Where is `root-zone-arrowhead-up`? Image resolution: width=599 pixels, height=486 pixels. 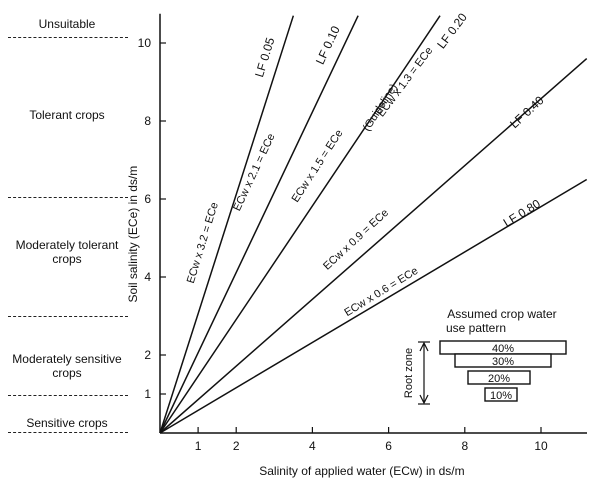
root-zone-arrowhead-up is located at coordinates (424, 346).